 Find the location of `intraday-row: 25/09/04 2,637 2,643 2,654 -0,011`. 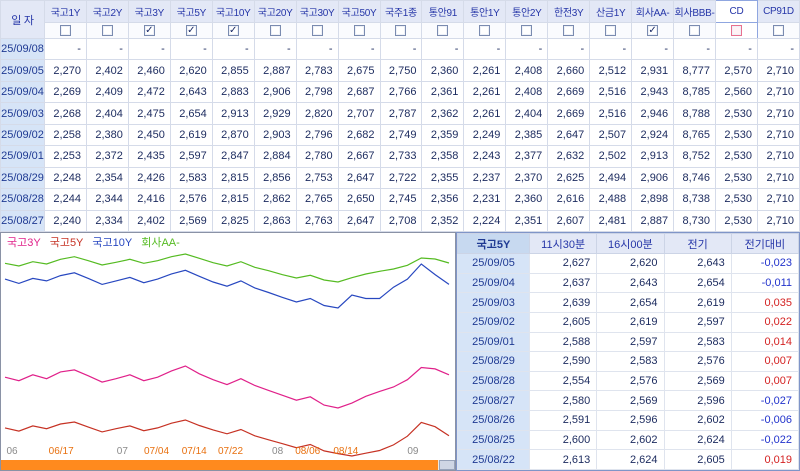

intraday-row: 25/09/04 2,637 2,643 2,654 -0,011 is located at coordinates (628, 283).